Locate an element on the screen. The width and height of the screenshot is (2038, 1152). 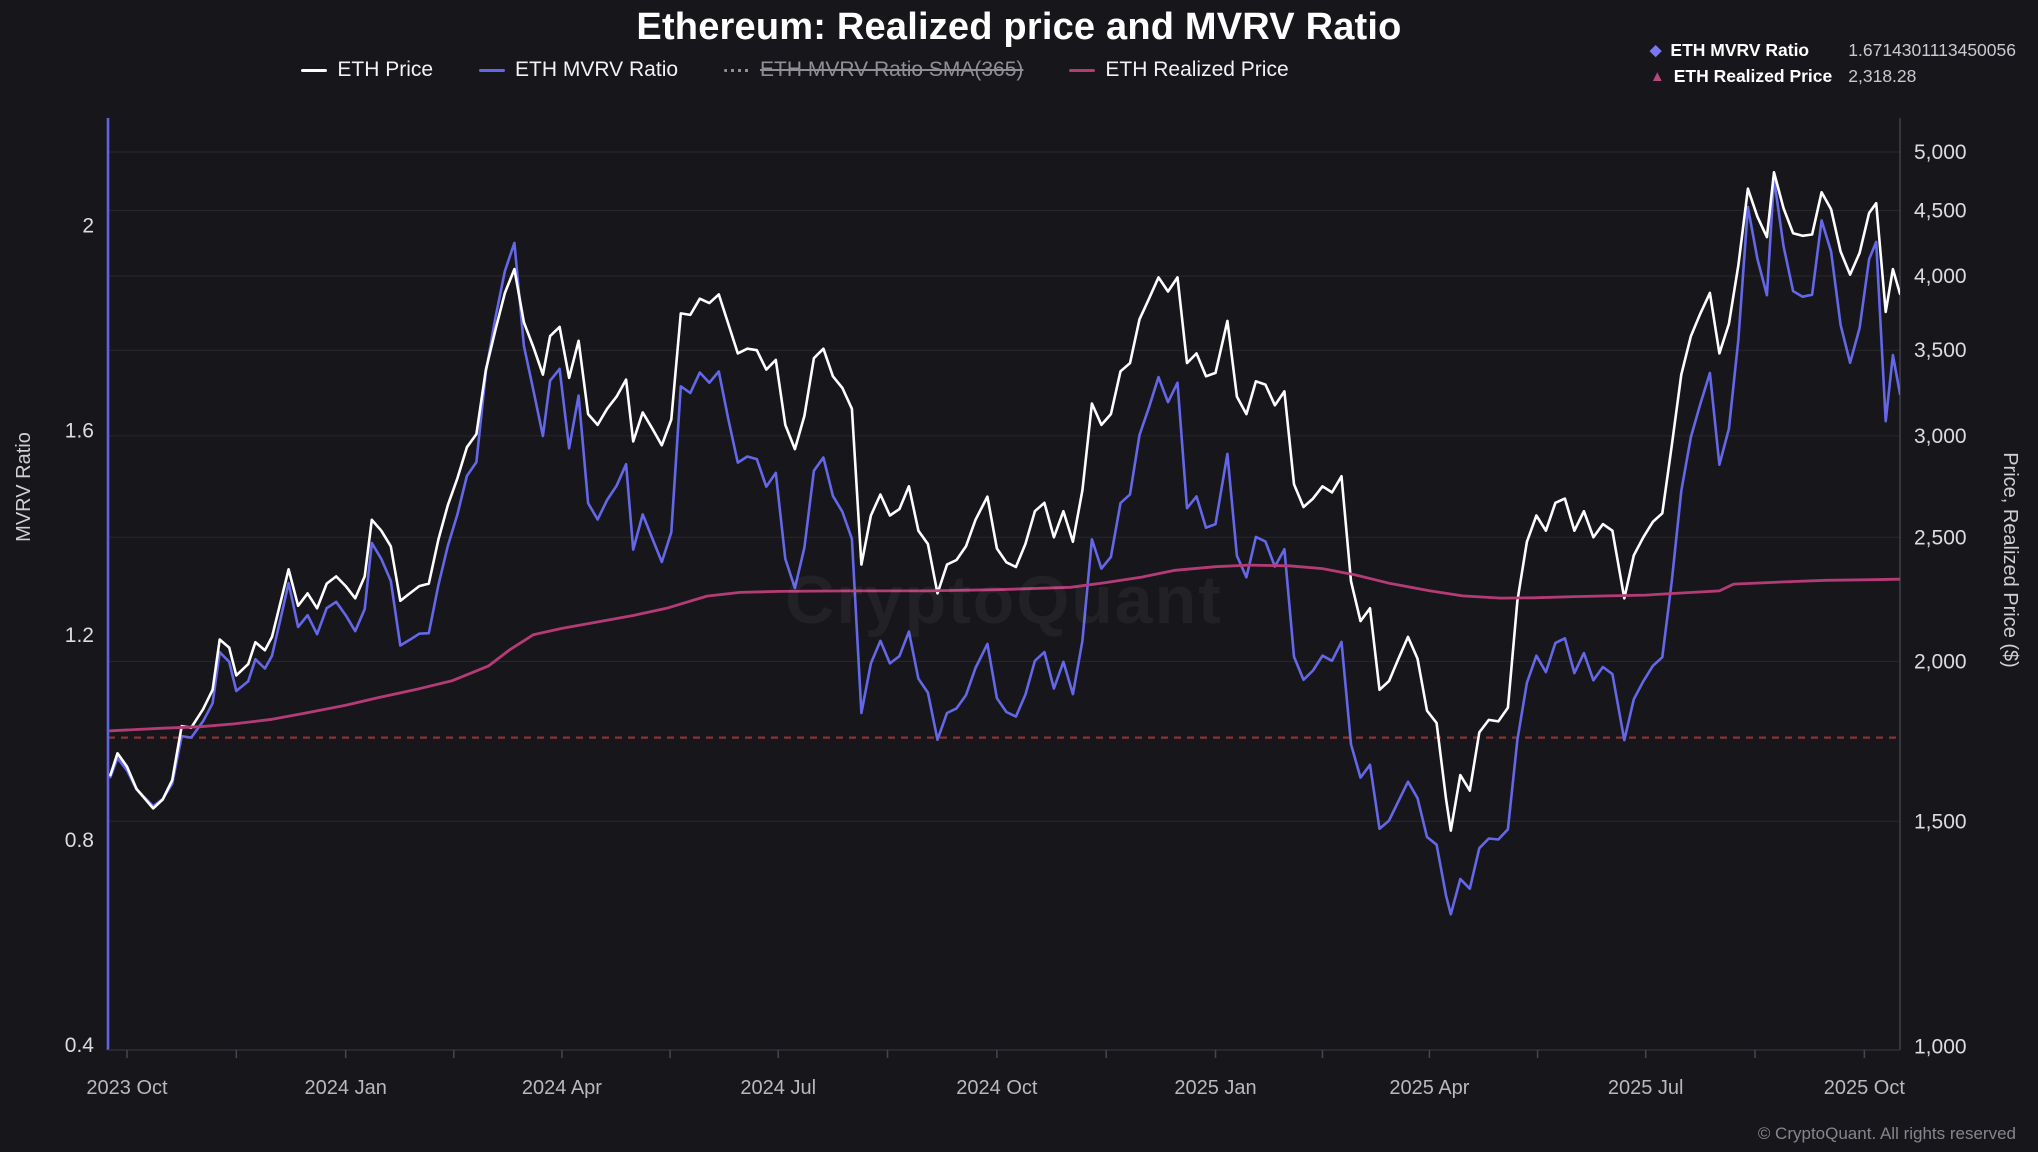
y-axis-left-labels: 2 1.6 1.2 0.8 0.4 is located at coordinates (80, 636).